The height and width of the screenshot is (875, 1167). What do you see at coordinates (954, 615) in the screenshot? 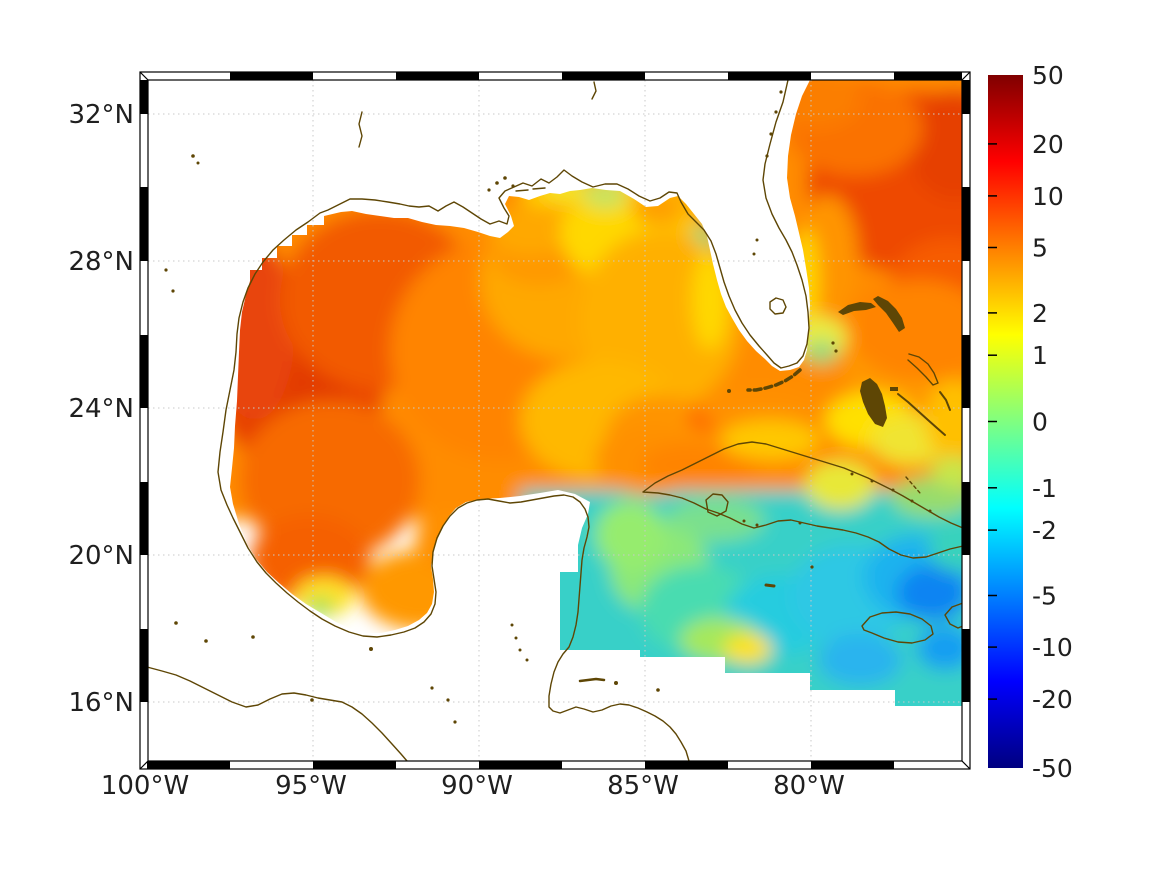
I see `coast-haiti-tip` at bounding box center [954, 615].